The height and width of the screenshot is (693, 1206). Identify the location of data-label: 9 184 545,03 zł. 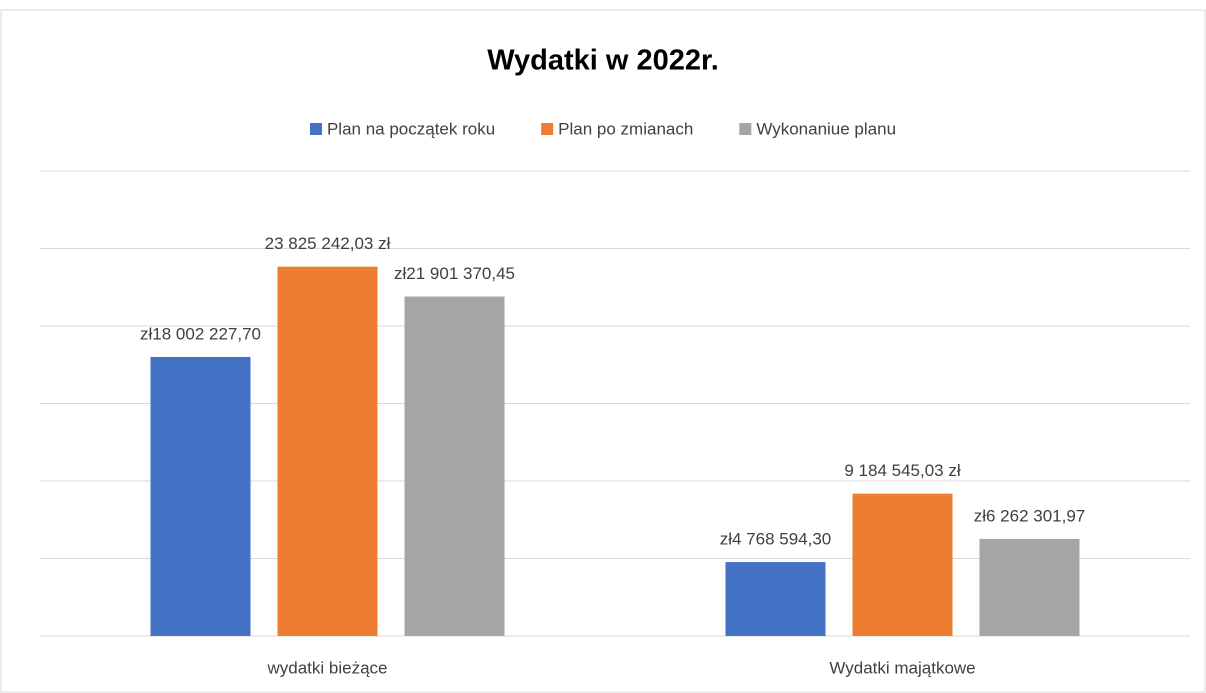
(902, 470).